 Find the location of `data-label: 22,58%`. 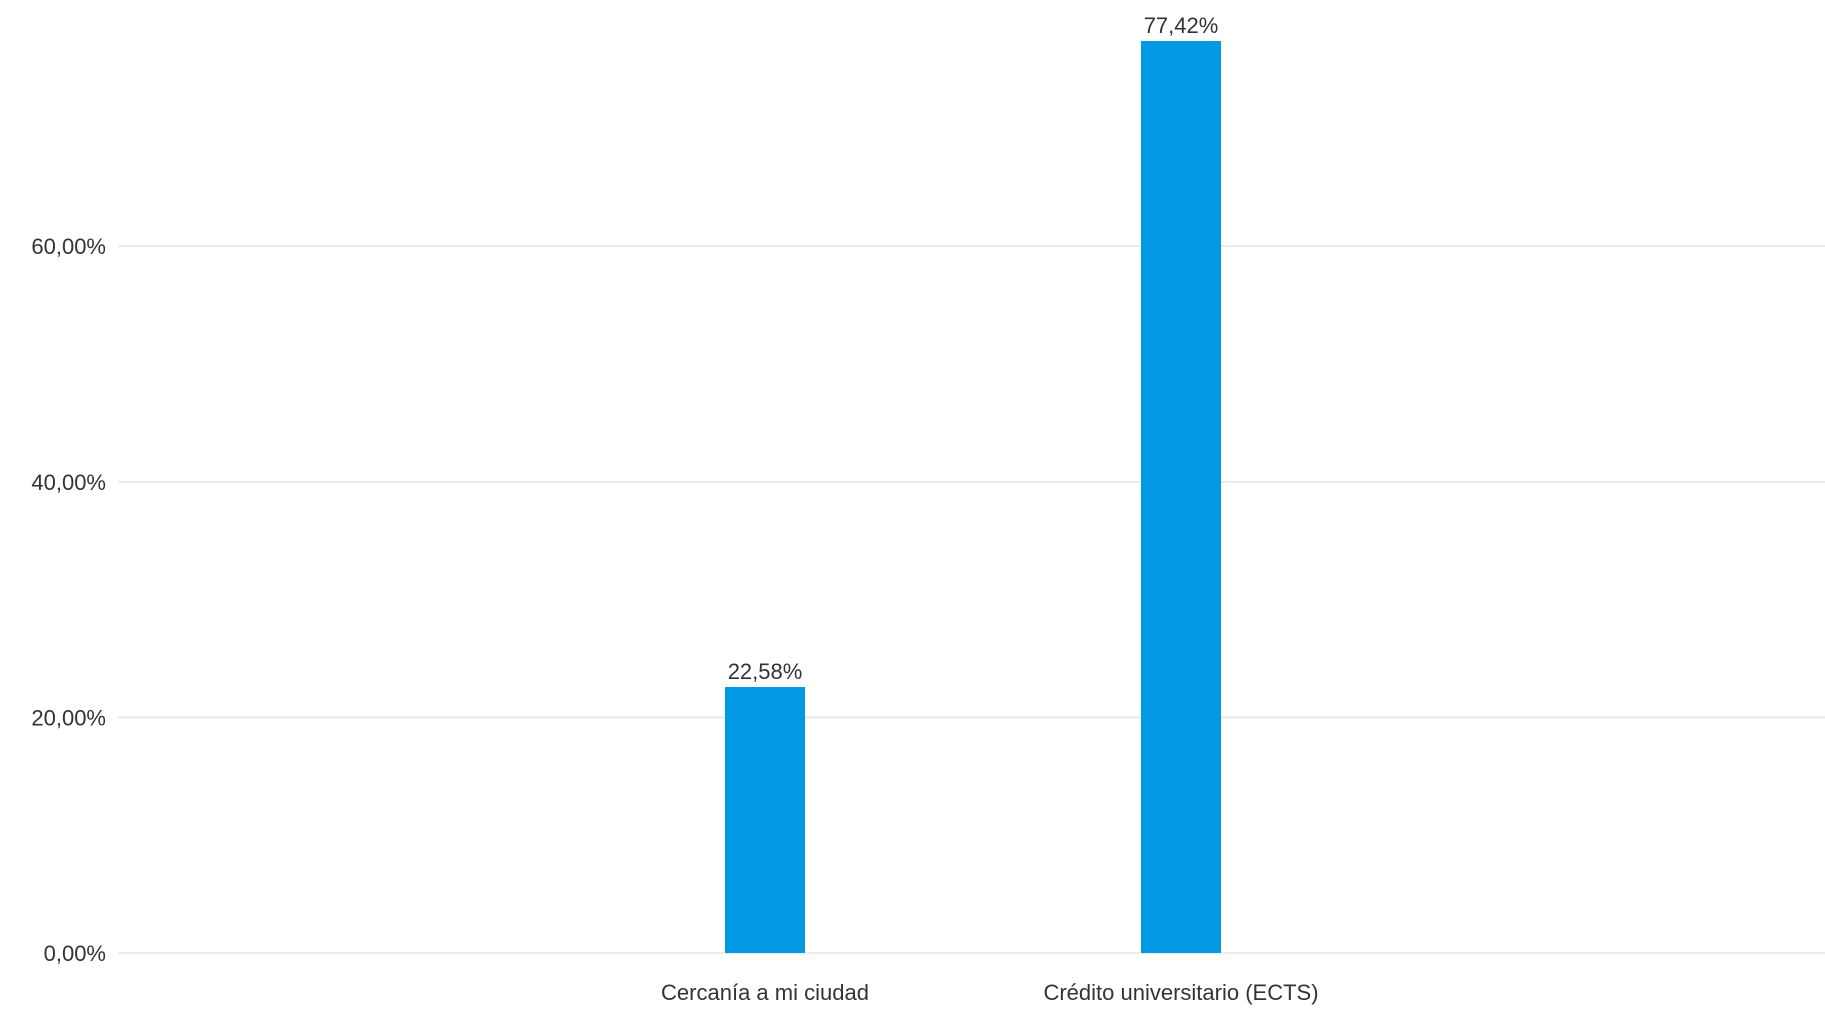

data-label: 22,58% is located at coordinates (765, 671).